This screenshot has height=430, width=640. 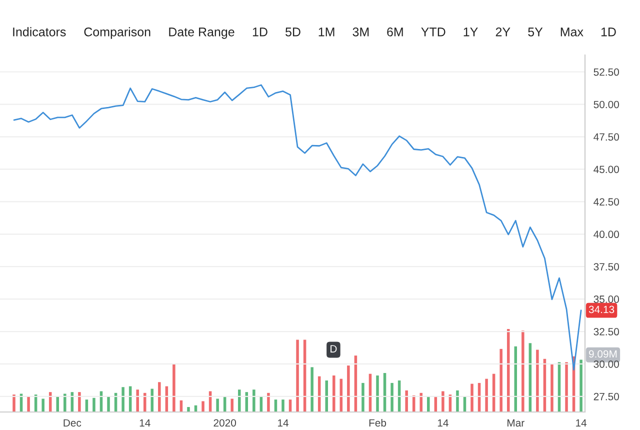 I want to click on y-tick-label: 35.00, so click(x=606, y=299).